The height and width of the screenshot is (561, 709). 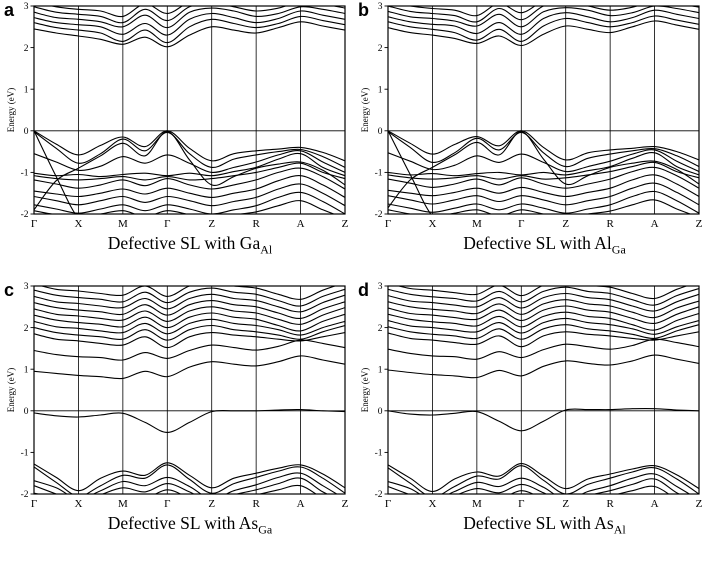 I want to click on panel-caption-c: Defective SL with AsGa, so click(x=190, y=525).